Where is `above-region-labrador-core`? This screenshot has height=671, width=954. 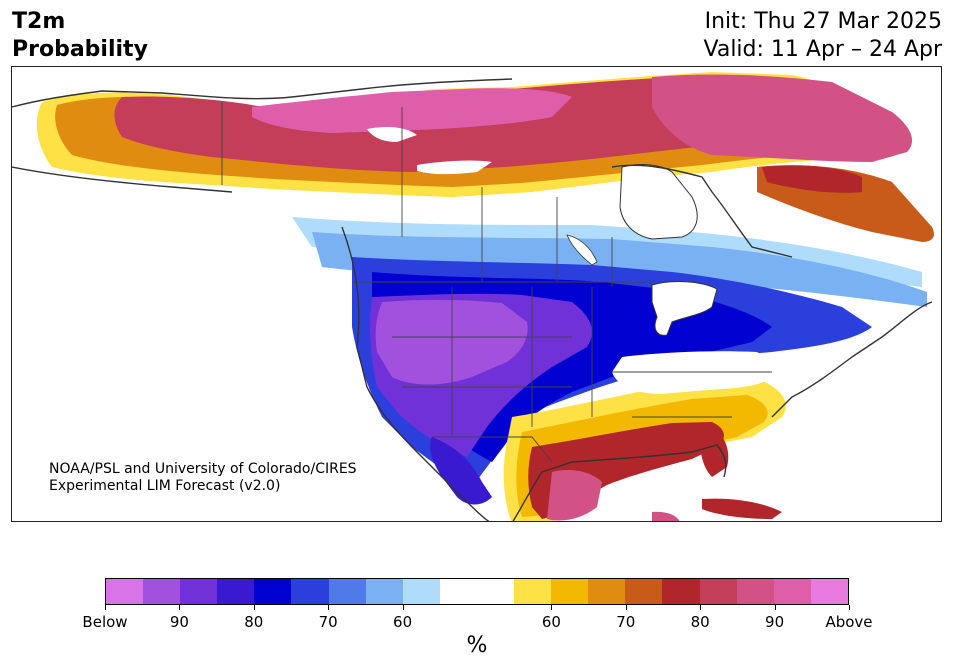
above-region-labrador-core is located at coordinates (812, 179).